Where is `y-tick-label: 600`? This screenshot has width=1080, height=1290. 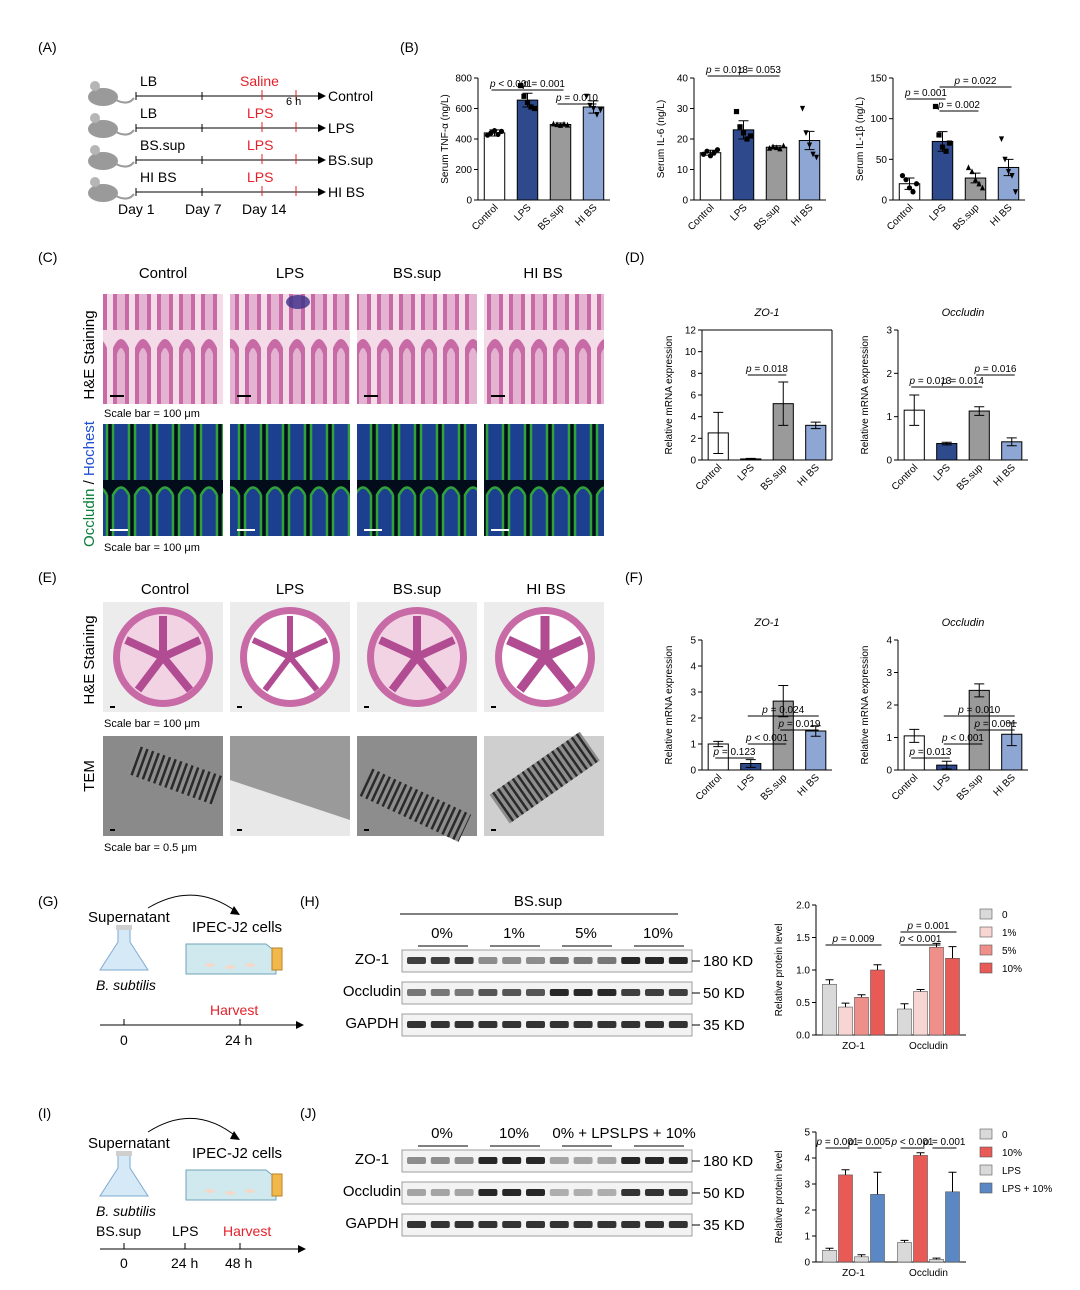
y-tick-label: 600 is located at coordinates (463, 109).